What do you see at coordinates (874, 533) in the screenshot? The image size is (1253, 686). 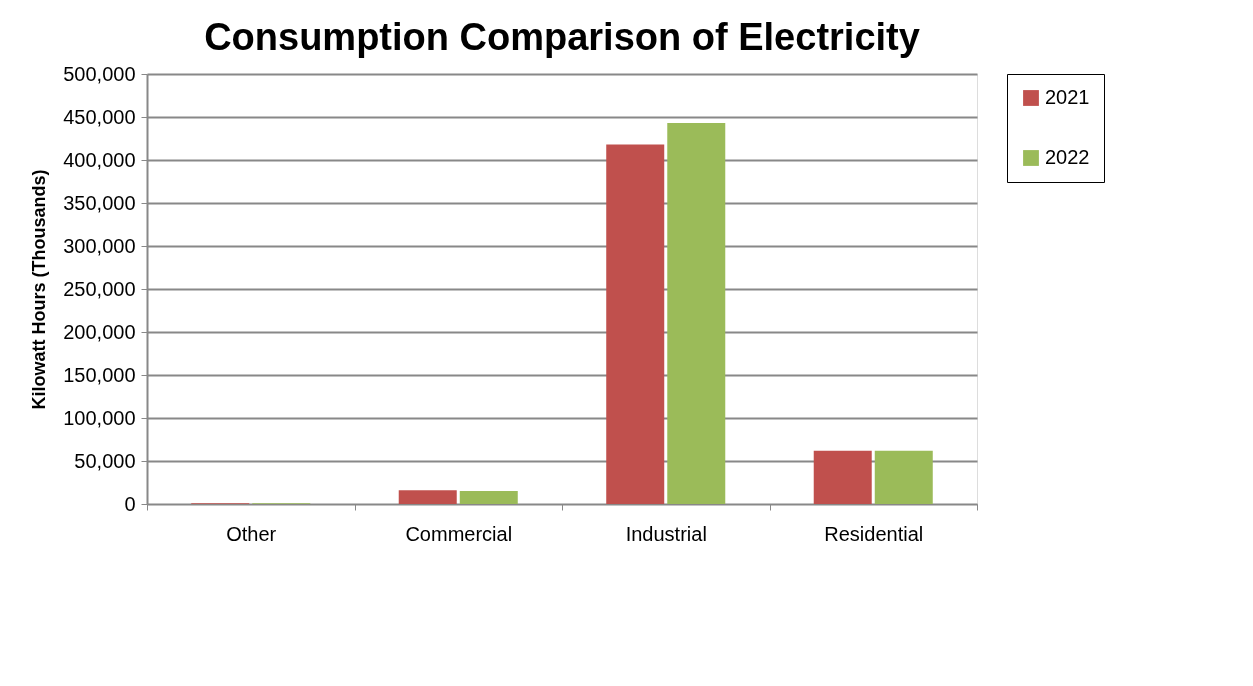 I see `x-tick-label: Residential` at bounding box center [874, 533].